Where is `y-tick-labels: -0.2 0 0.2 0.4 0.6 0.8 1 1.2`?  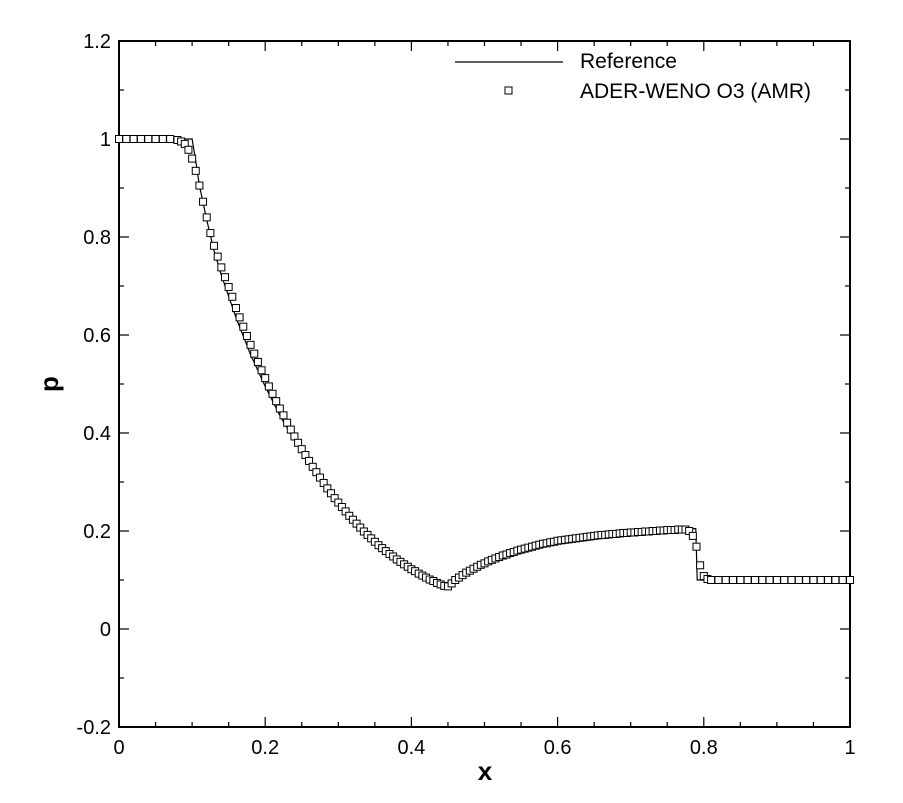
y-tick-labels: -0.2 0 0.2 0.4 0.6 0.8 1 1.2 is located at coordinates (94, 385).